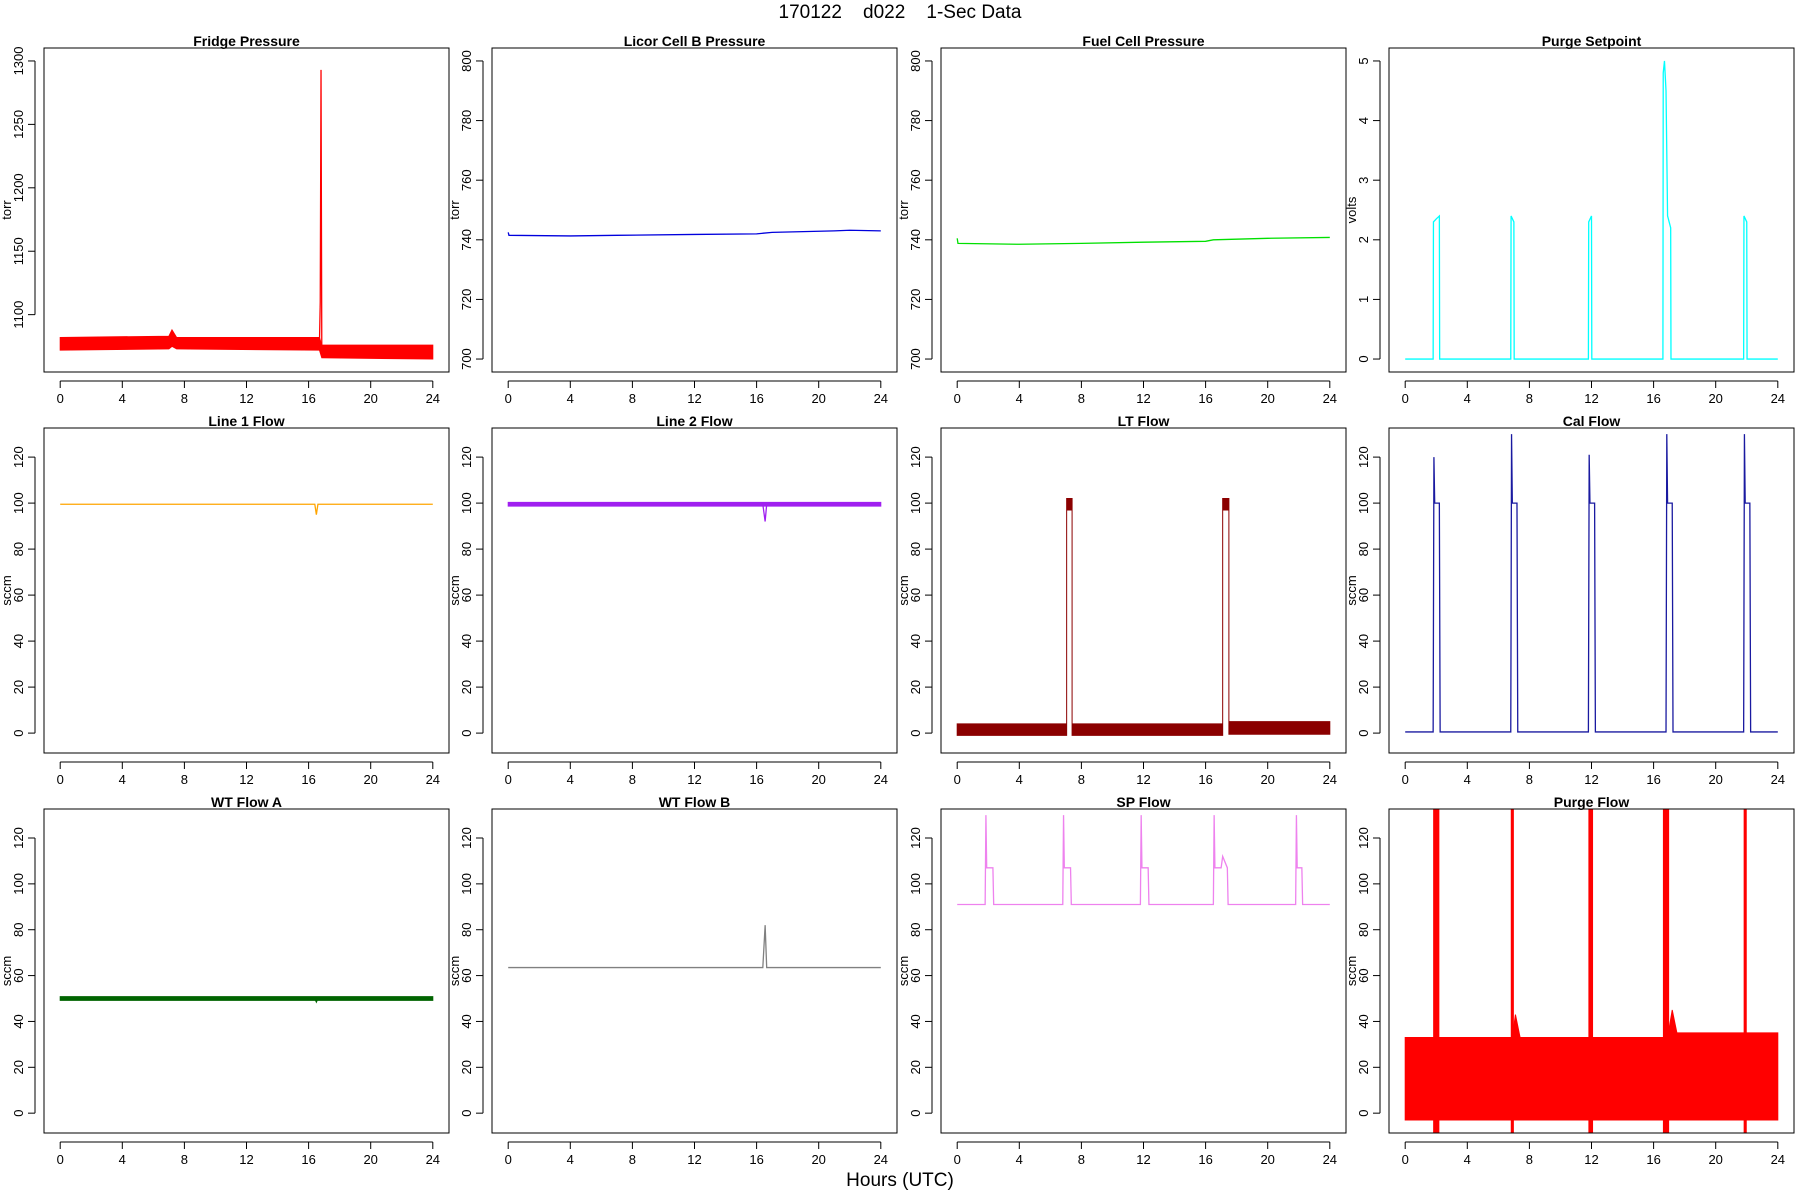  Describe the element at coordinates (18, 187) in the screenshot. I see `y-tick-label: 1200` at that location.